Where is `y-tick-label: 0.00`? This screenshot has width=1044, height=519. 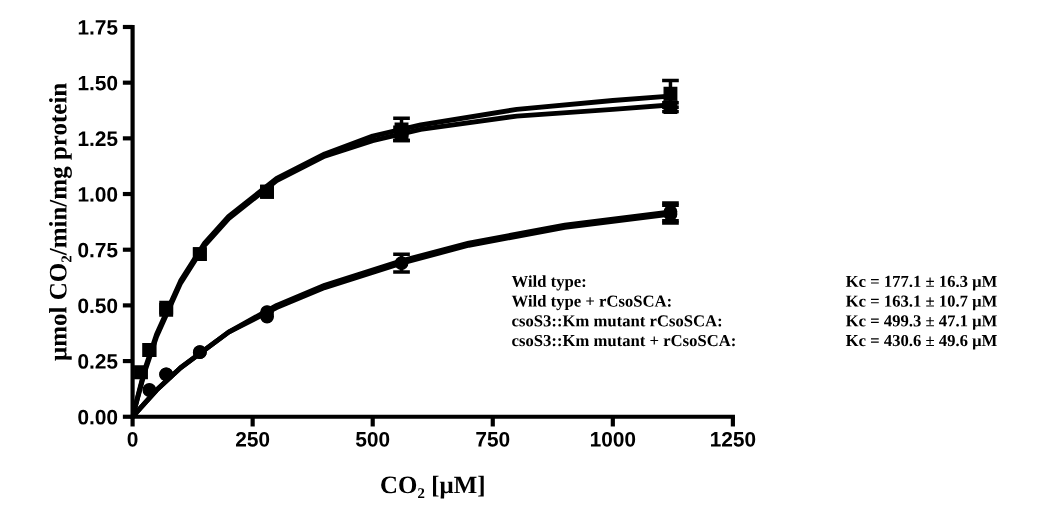 y-tick-label: 0.00 is located at coordinates (98, 417).